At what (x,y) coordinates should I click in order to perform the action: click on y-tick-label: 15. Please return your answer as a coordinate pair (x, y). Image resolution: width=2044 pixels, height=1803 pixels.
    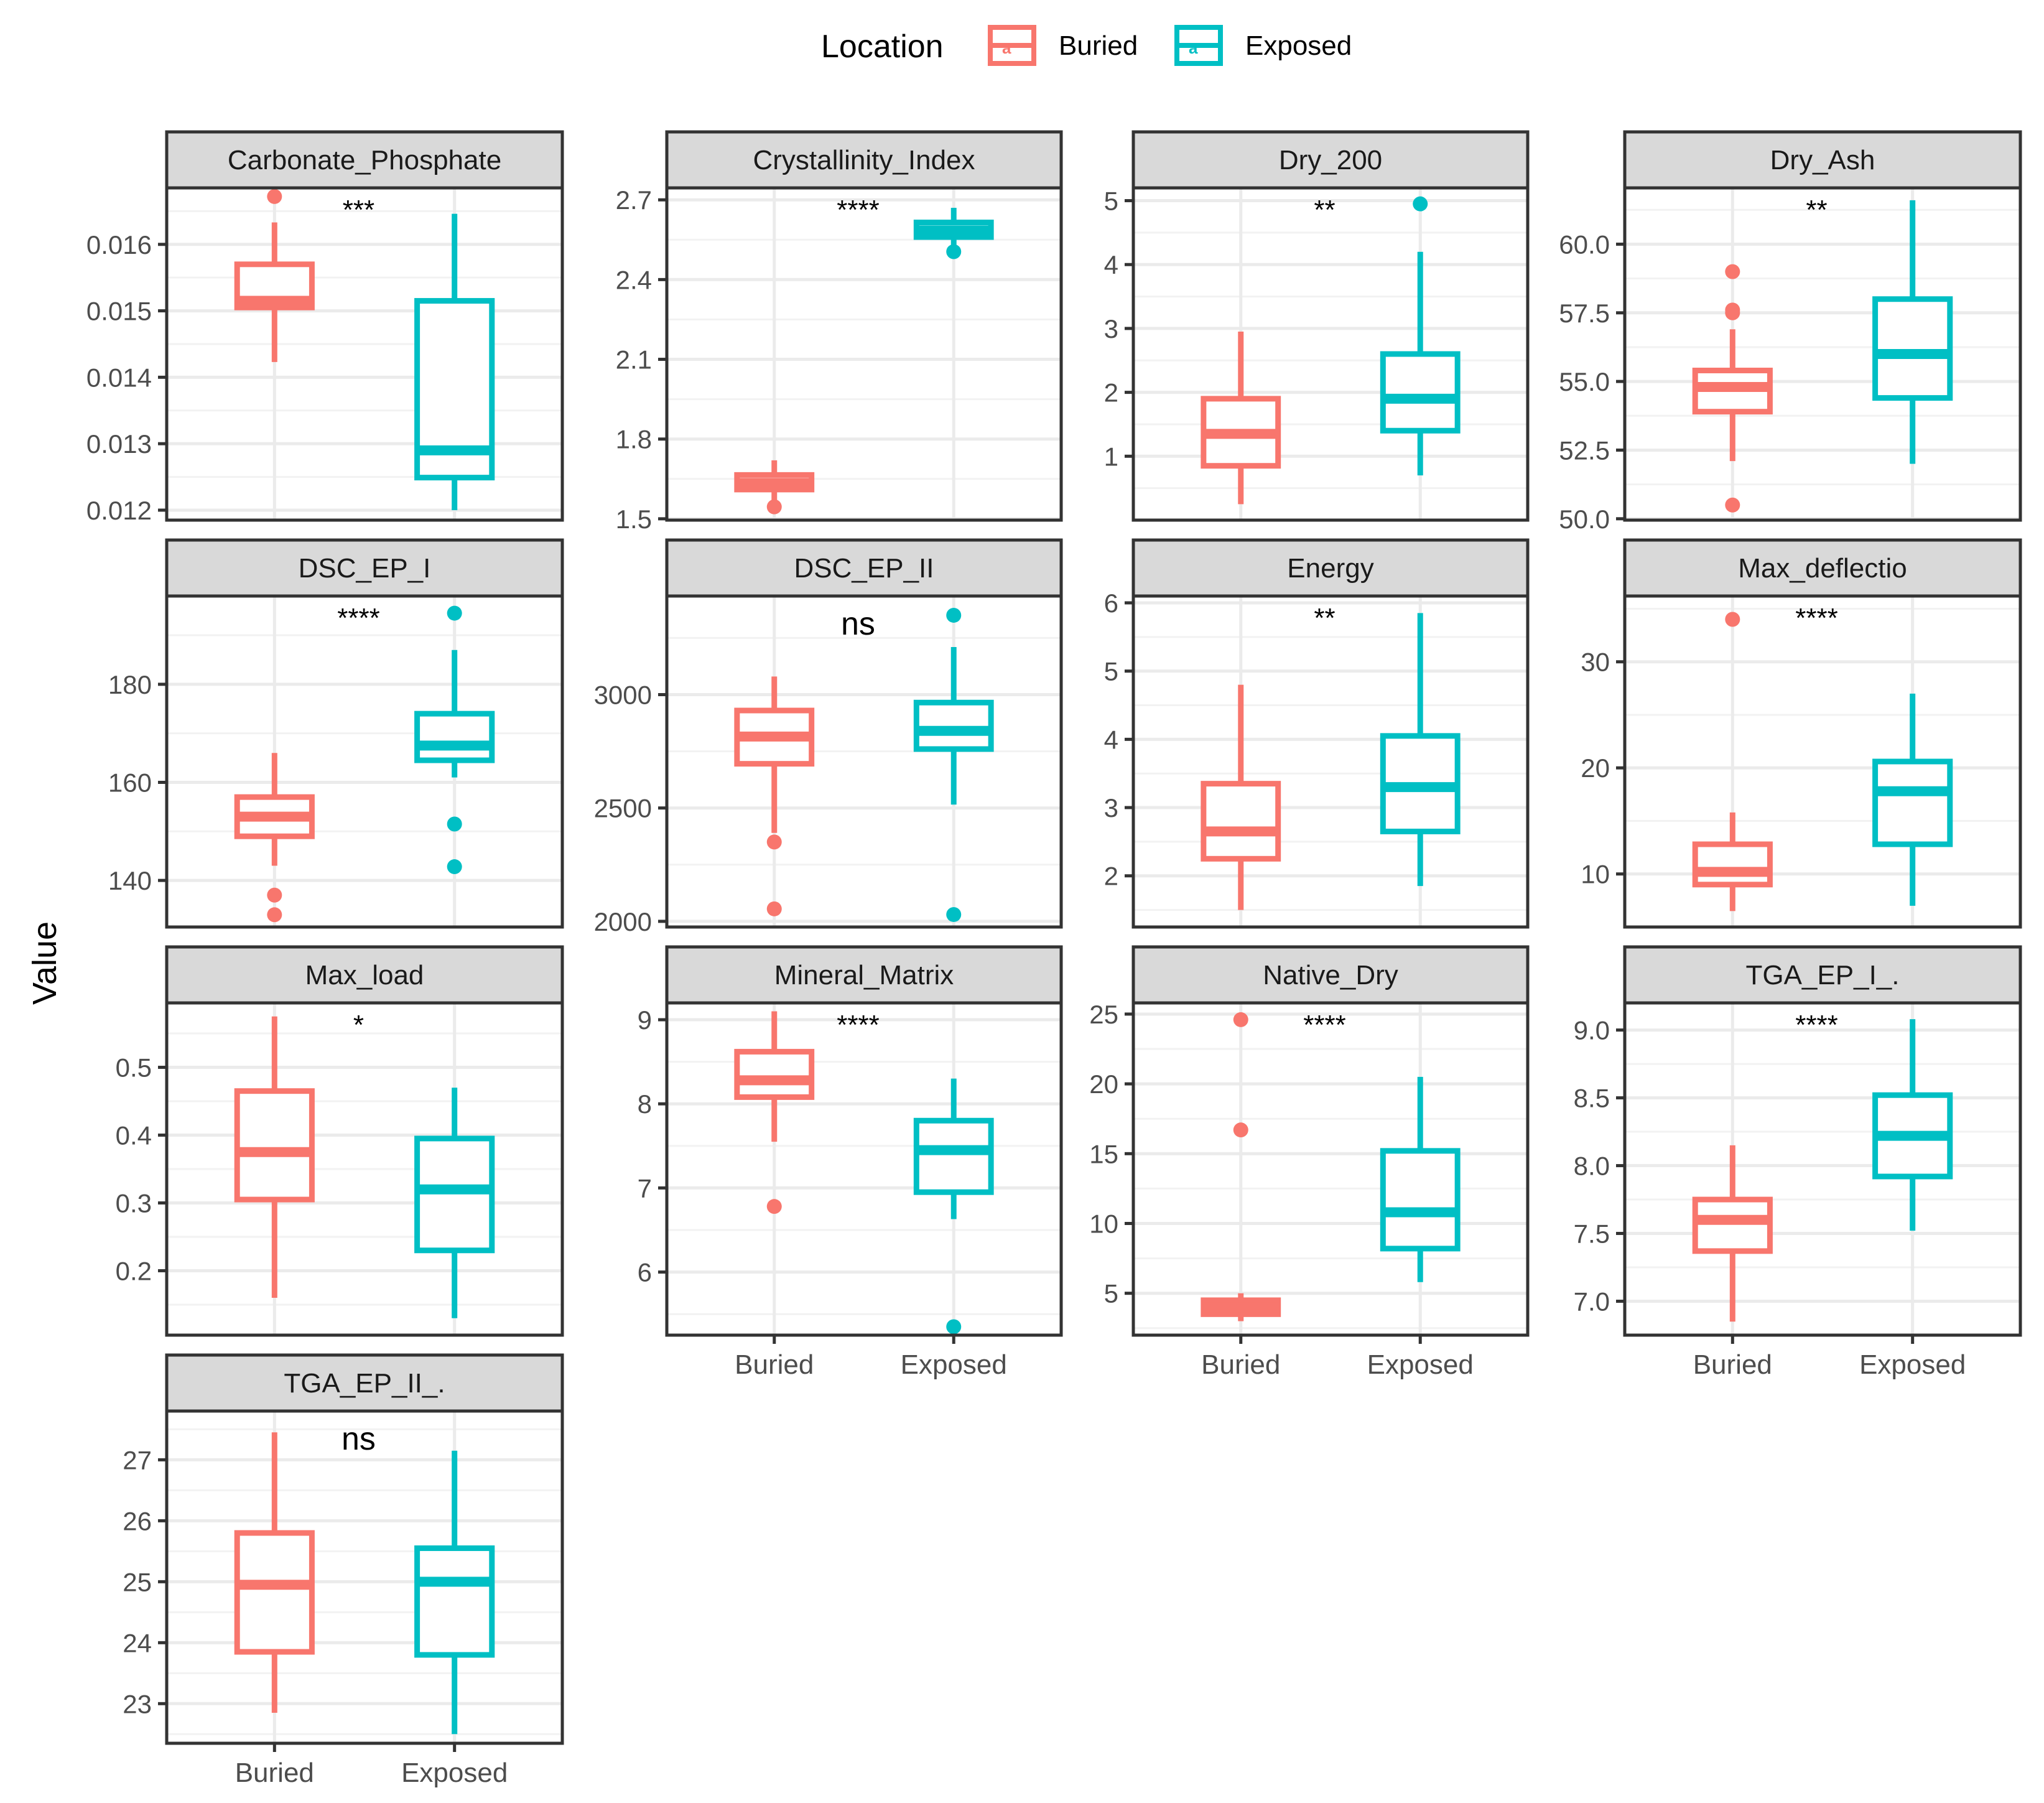
    Looking at the image, I should click on (1104, 1153).